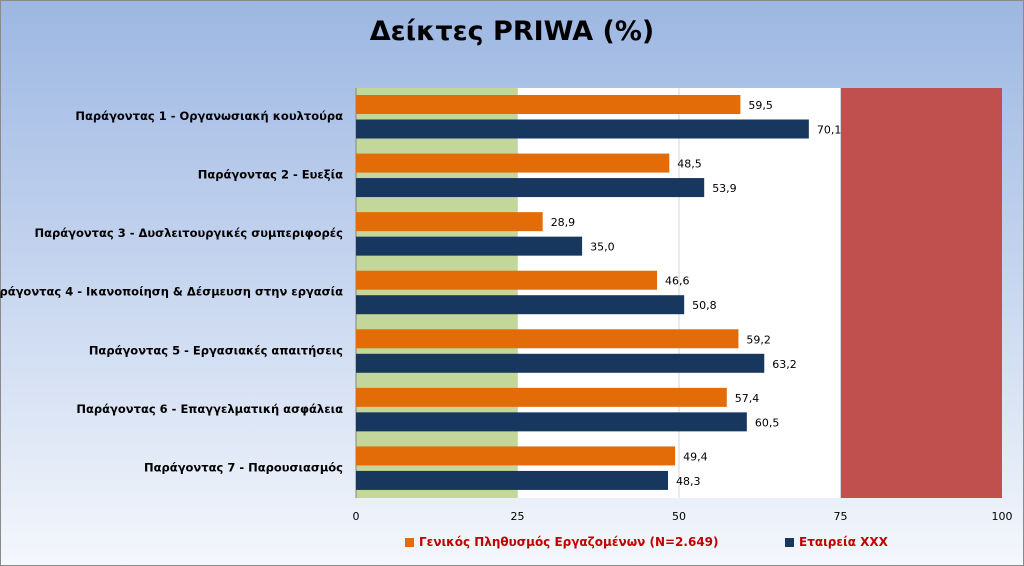 This screenshot has height=566, width=1024. I want to click on data-label: 48,5, so click(689, 164).